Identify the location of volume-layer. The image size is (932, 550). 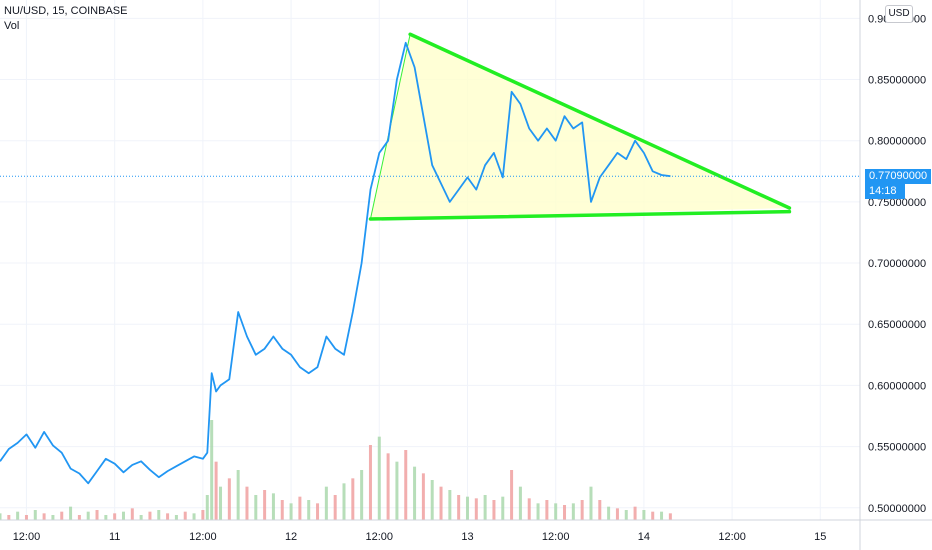
(336, 470).